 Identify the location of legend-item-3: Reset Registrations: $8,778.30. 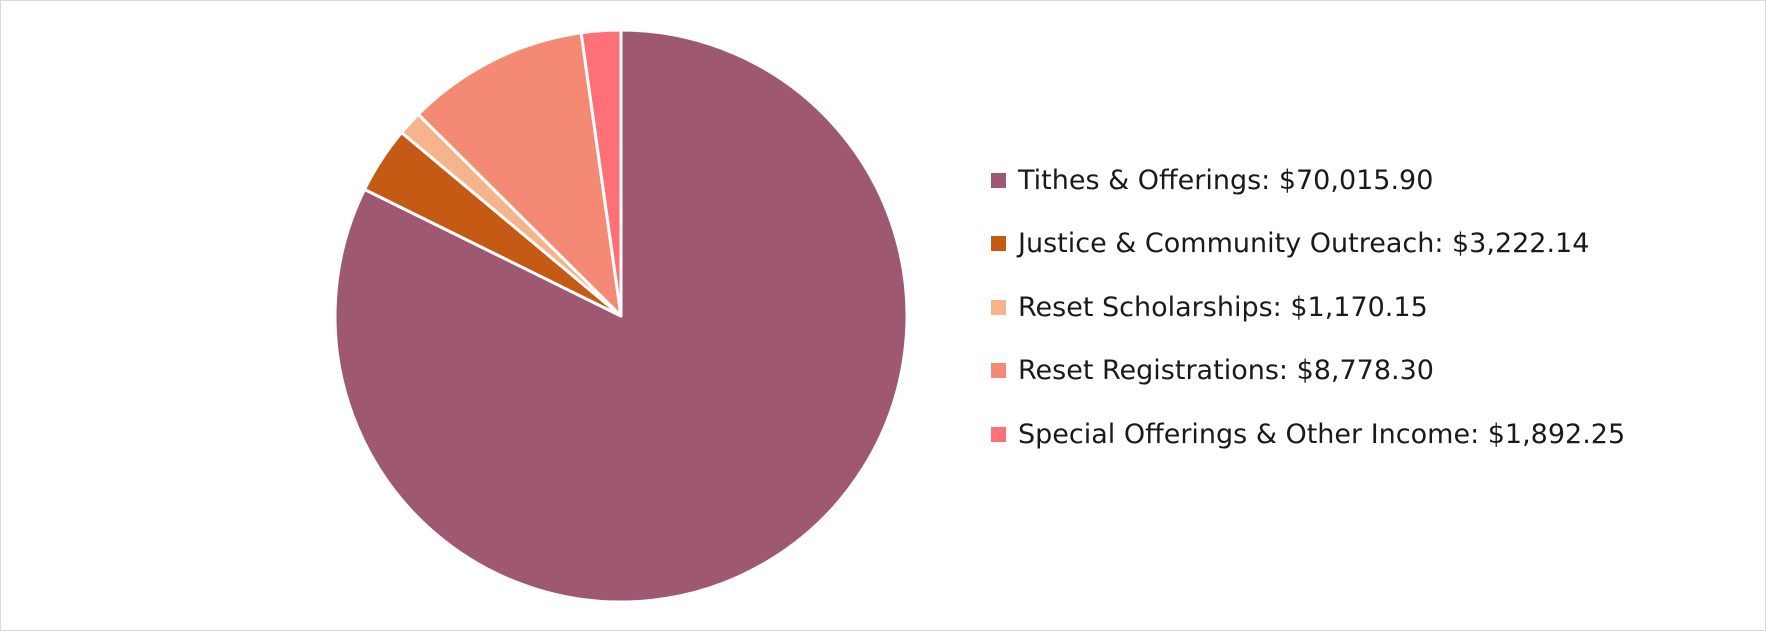
(1308, 371).